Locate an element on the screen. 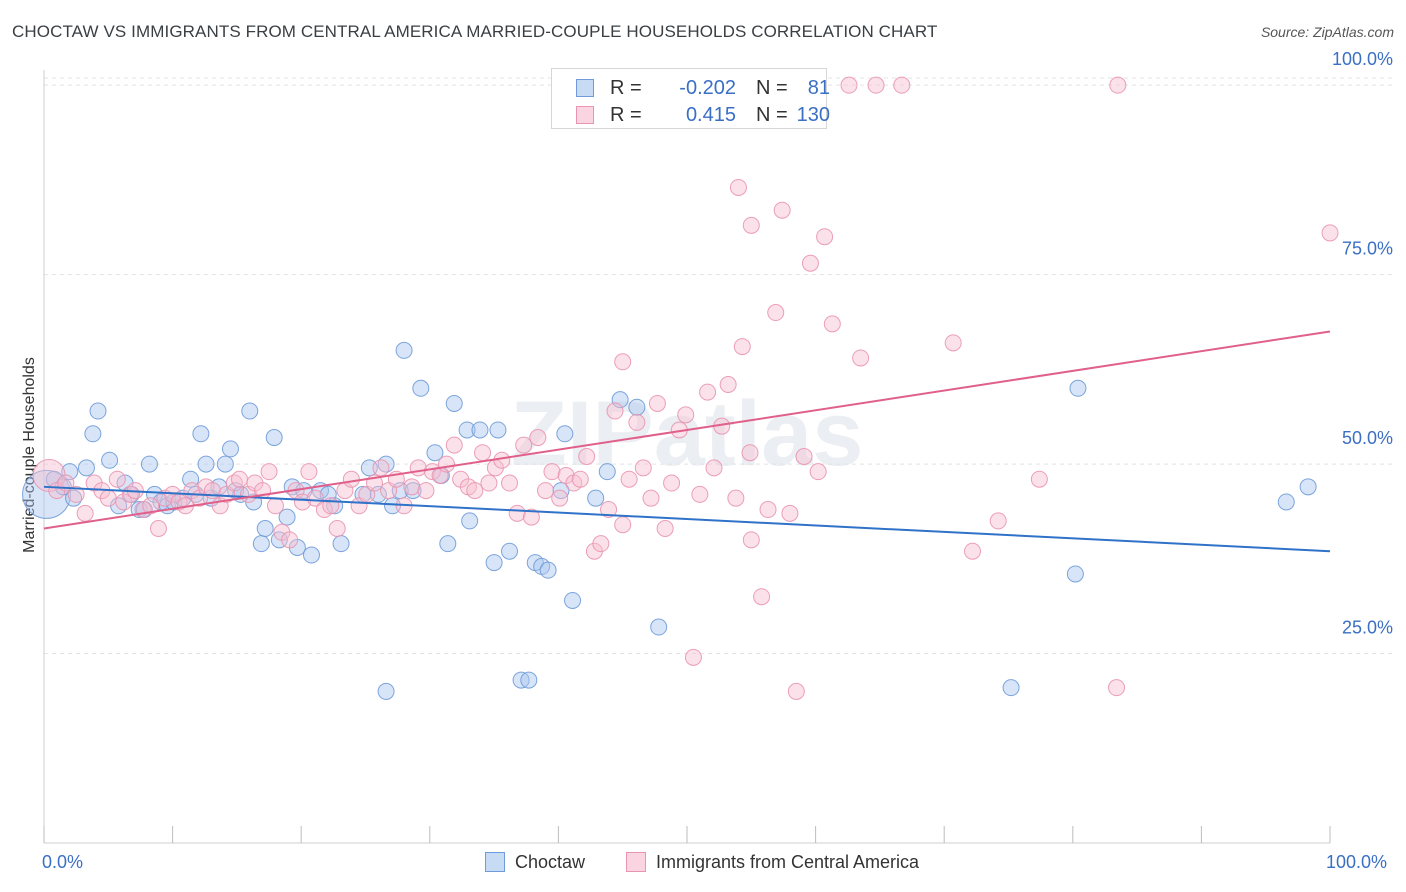 This screenshot has width=1406, height=892. y-tick-label: 100.0% is located at coordinates (1362, 59).